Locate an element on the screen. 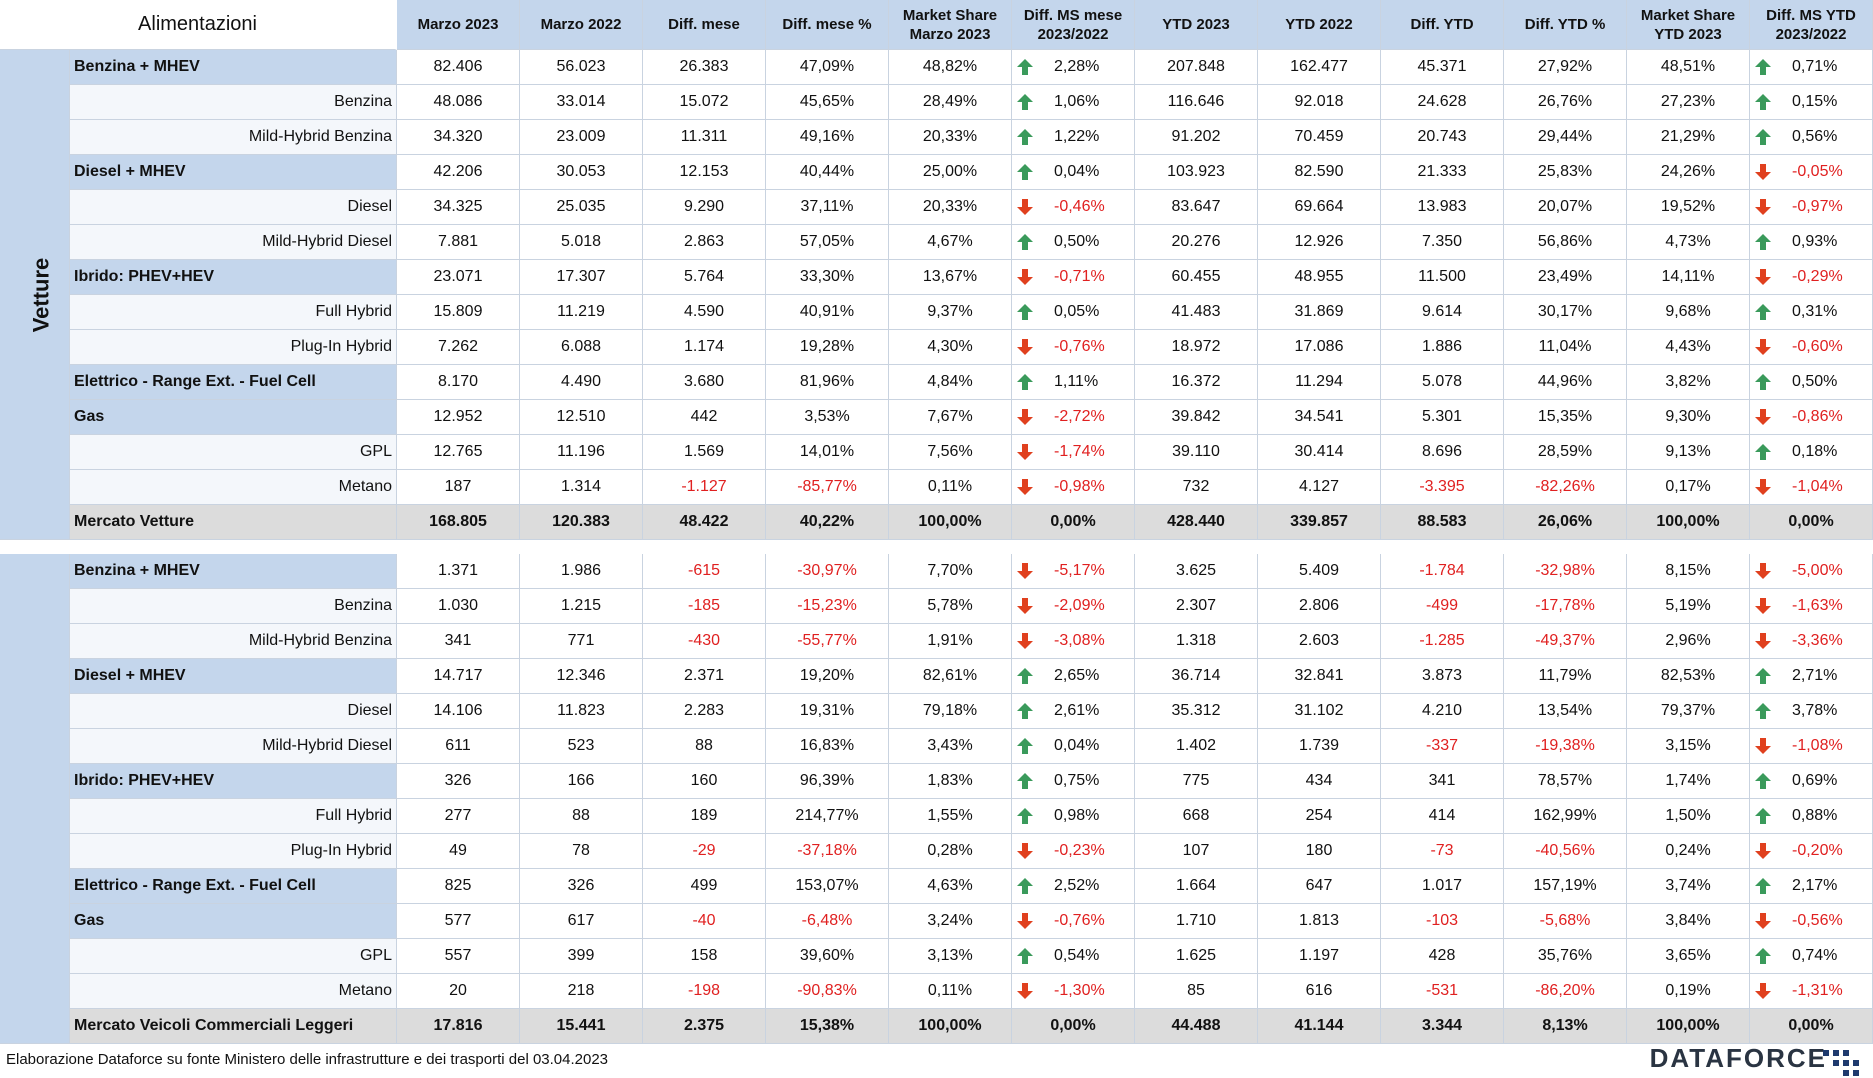 The height and width of the screenshot is (1078, 1873). value-cell: 82.406 is located at coordinates (458, 67).